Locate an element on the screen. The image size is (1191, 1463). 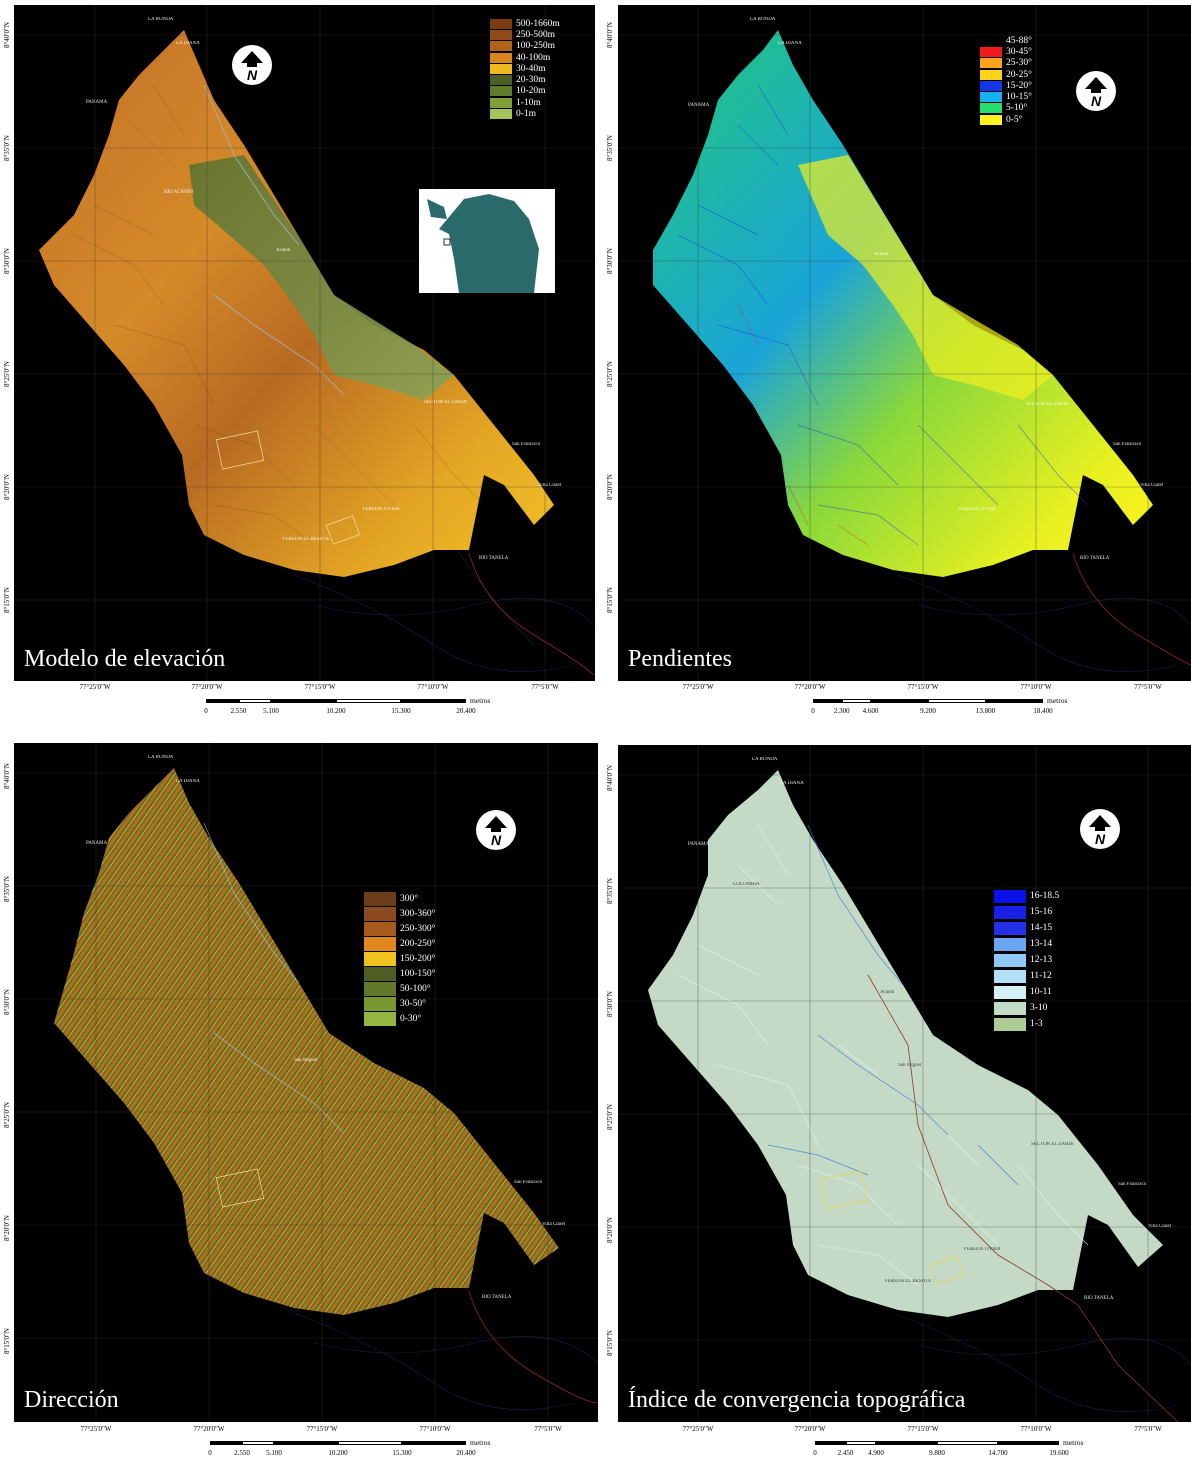
scale-tick-label: 13.800 is located at coordinates (985, 711).